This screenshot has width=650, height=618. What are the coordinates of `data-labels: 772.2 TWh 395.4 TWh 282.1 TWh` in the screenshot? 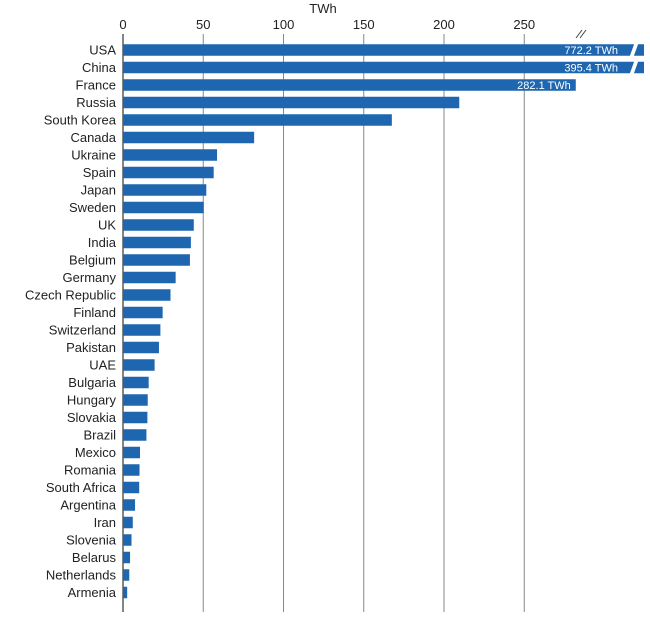 It's located at (567, 68).